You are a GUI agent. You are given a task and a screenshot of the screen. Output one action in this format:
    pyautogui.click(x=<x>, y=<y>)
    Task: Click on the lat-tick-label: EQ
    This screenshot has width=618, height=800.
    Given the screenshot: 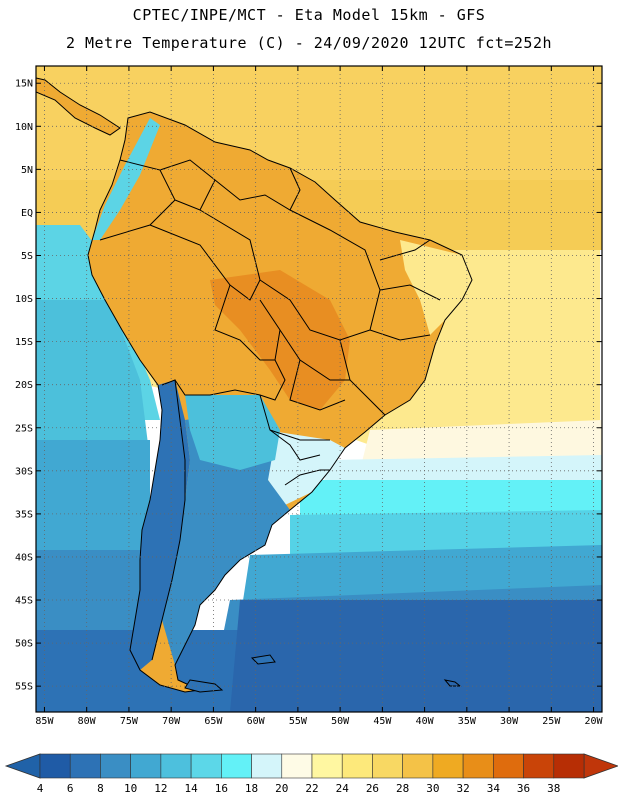 What is the action you would take?
    pyautogui.click(x=27, y=213)
    